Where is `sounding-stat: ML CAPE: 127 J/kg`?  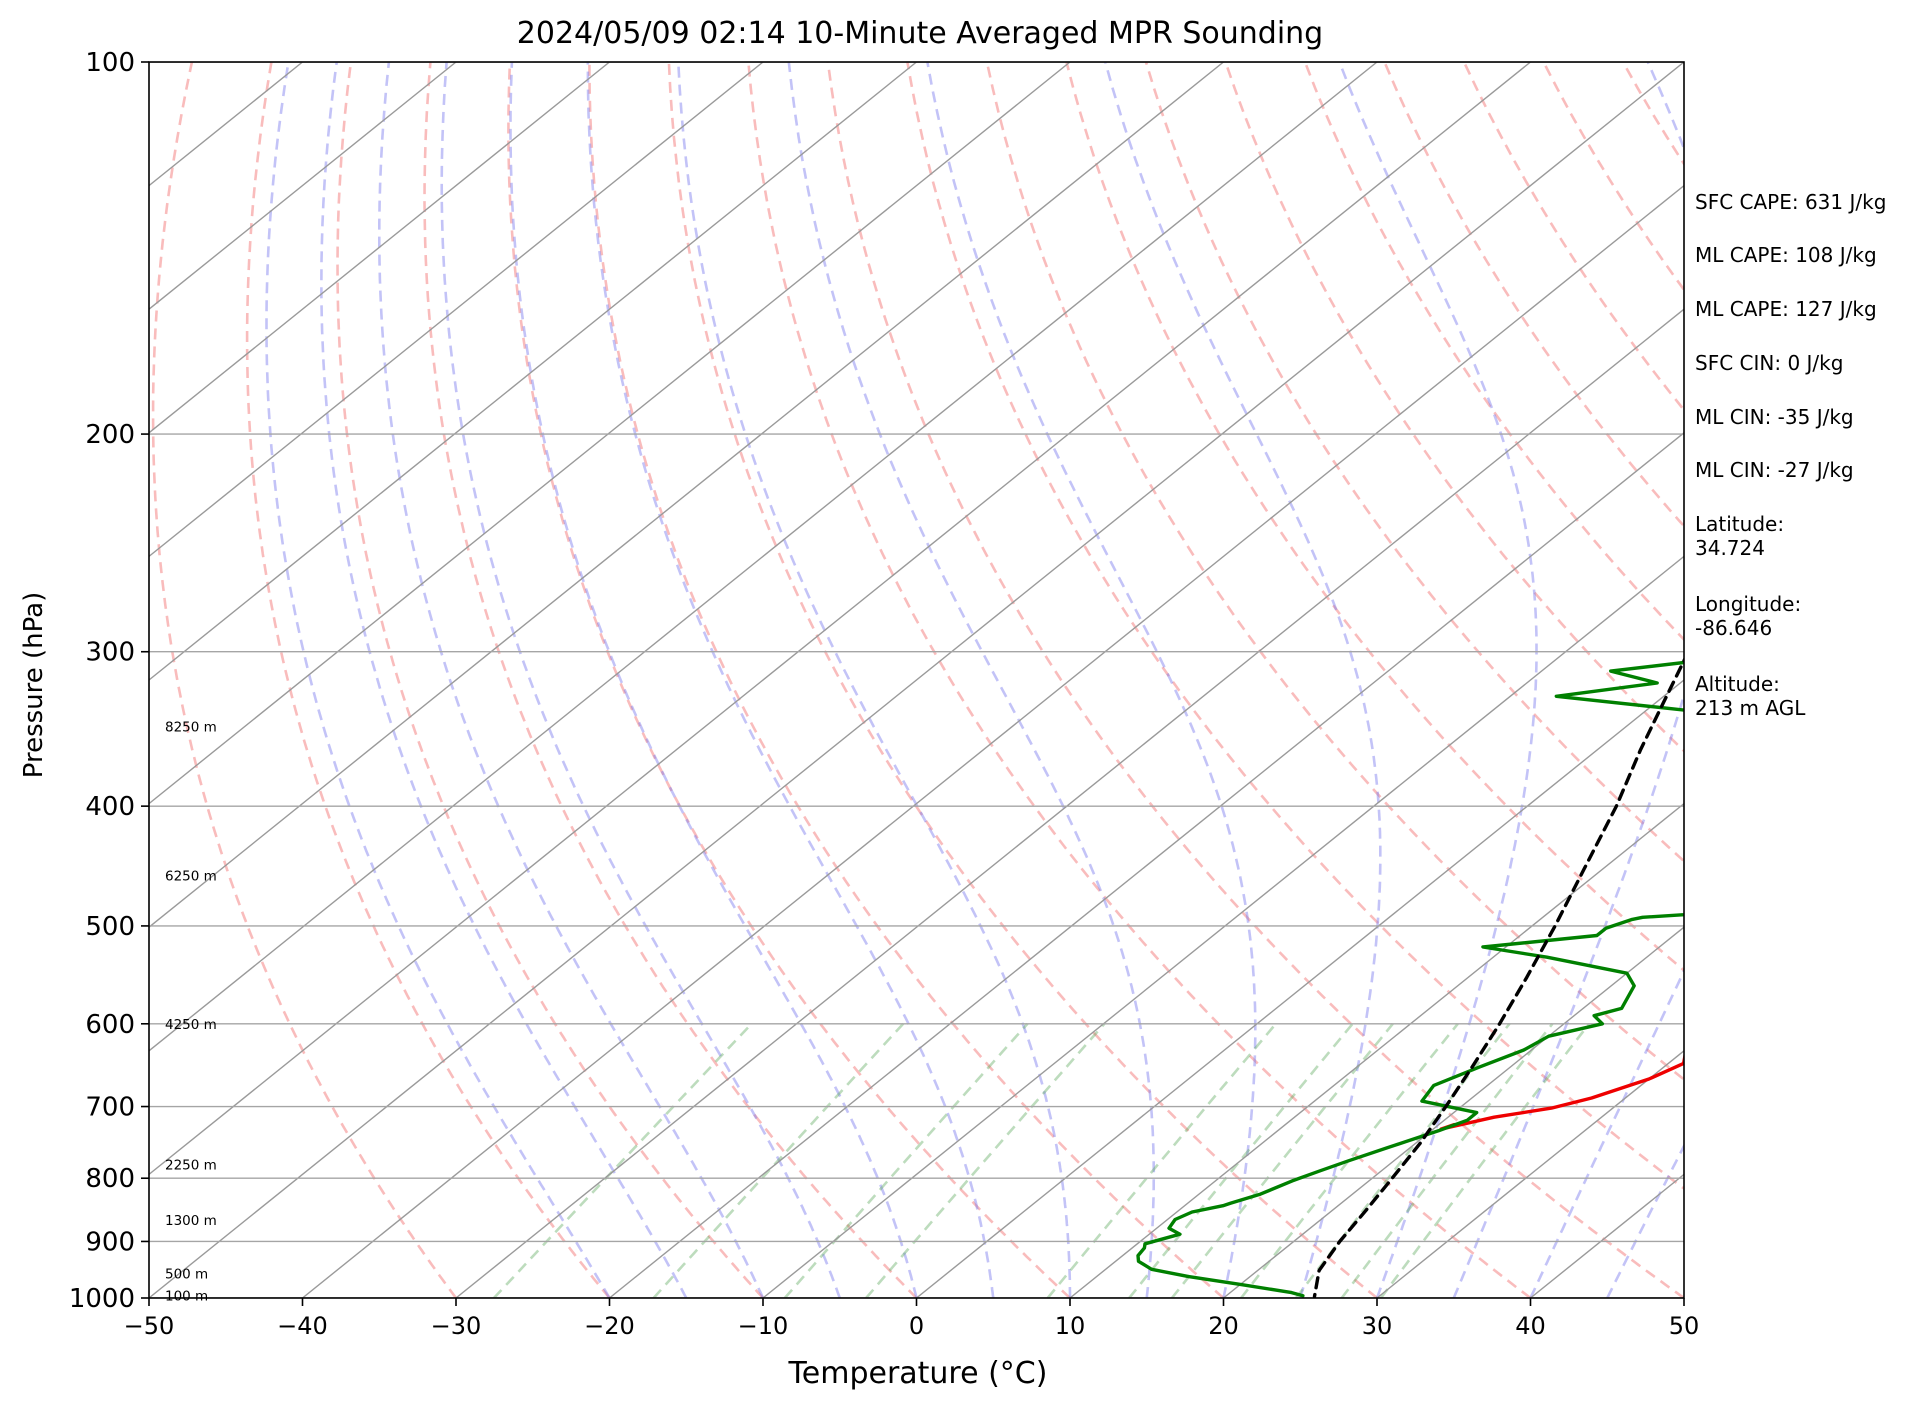 sounding-stat: ML CAPE: 127 J/kg is located at coordinates (1786, 309).